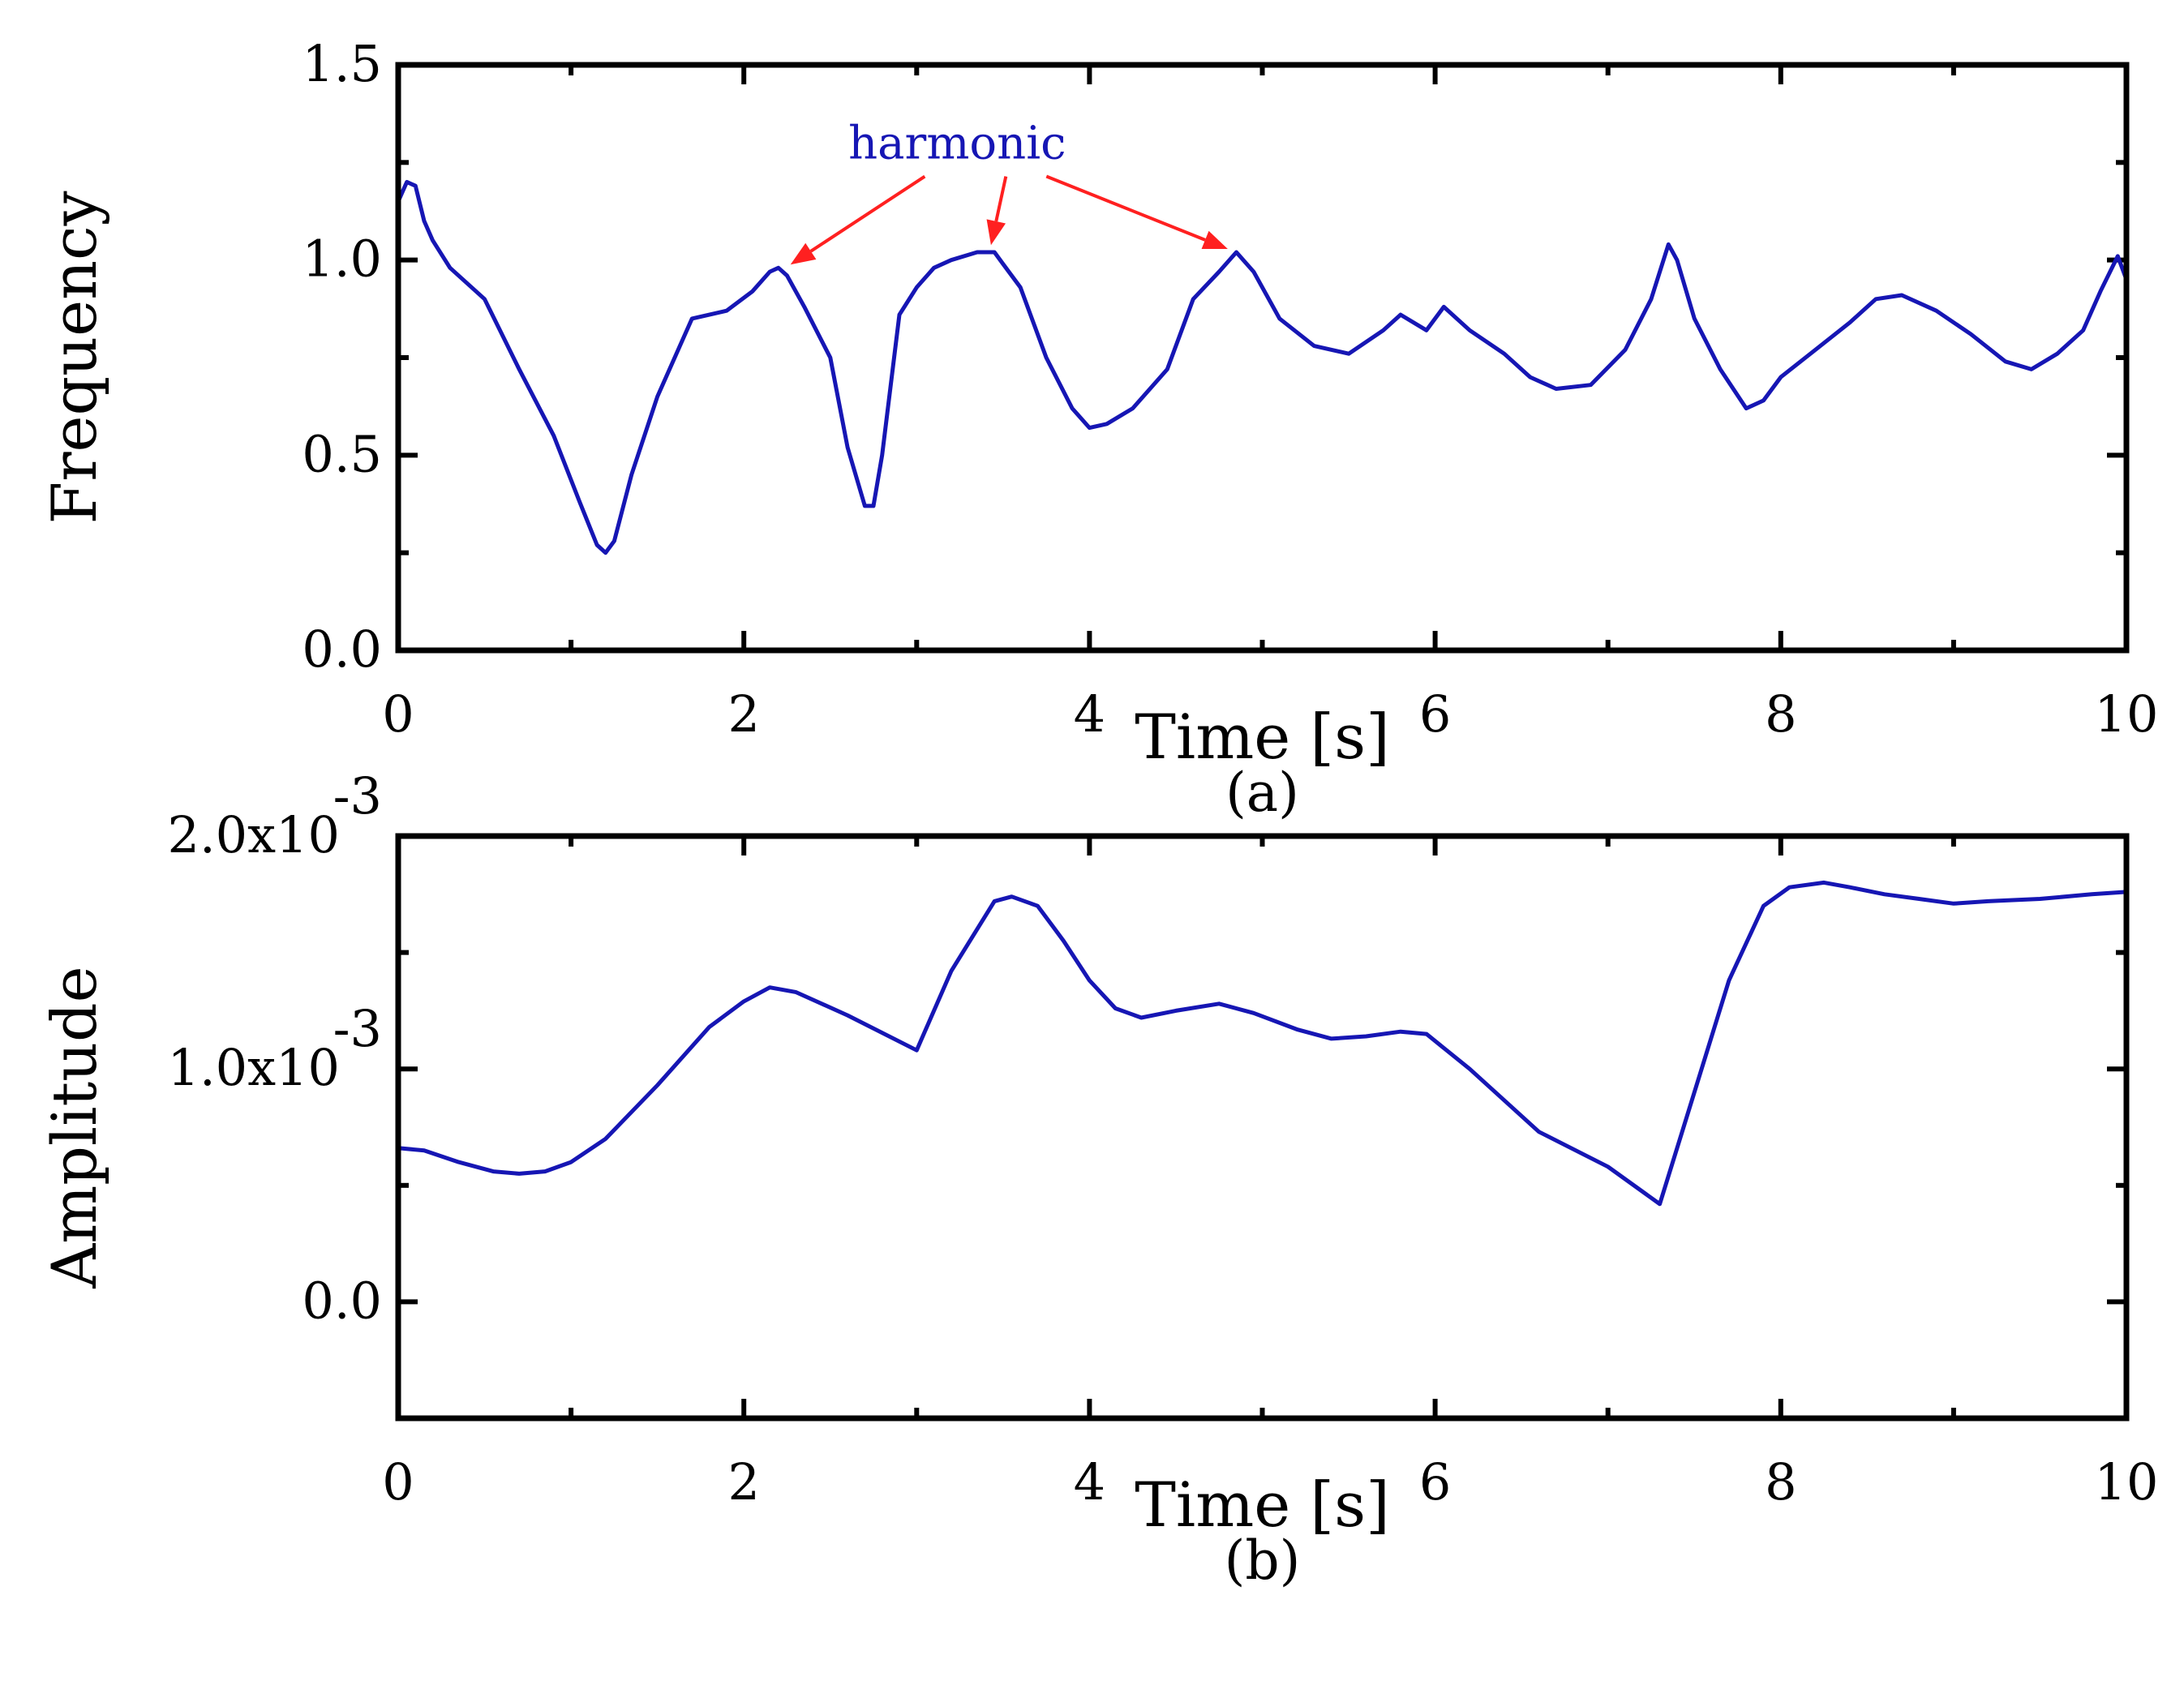 The image size is (2184, 1681). I want to click on b-y-tick-label: 2.0x10, so click(254, 835).